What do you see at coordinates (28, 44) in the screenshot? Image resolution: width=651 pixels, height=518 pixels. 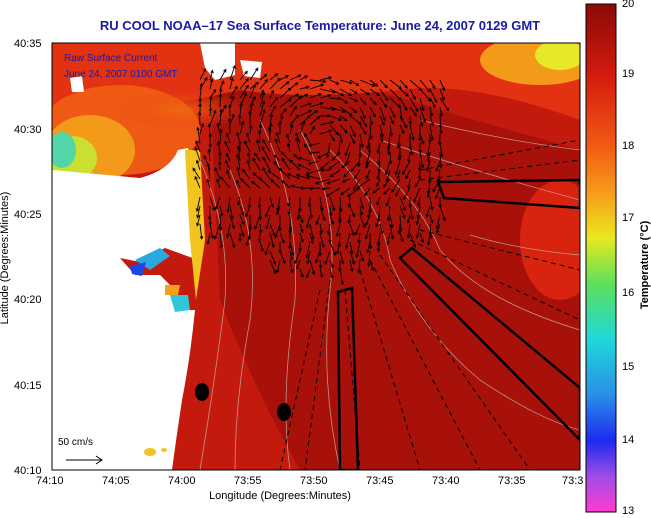 I see `y-tick-label: 40:35` at bounding box center [28, 44].